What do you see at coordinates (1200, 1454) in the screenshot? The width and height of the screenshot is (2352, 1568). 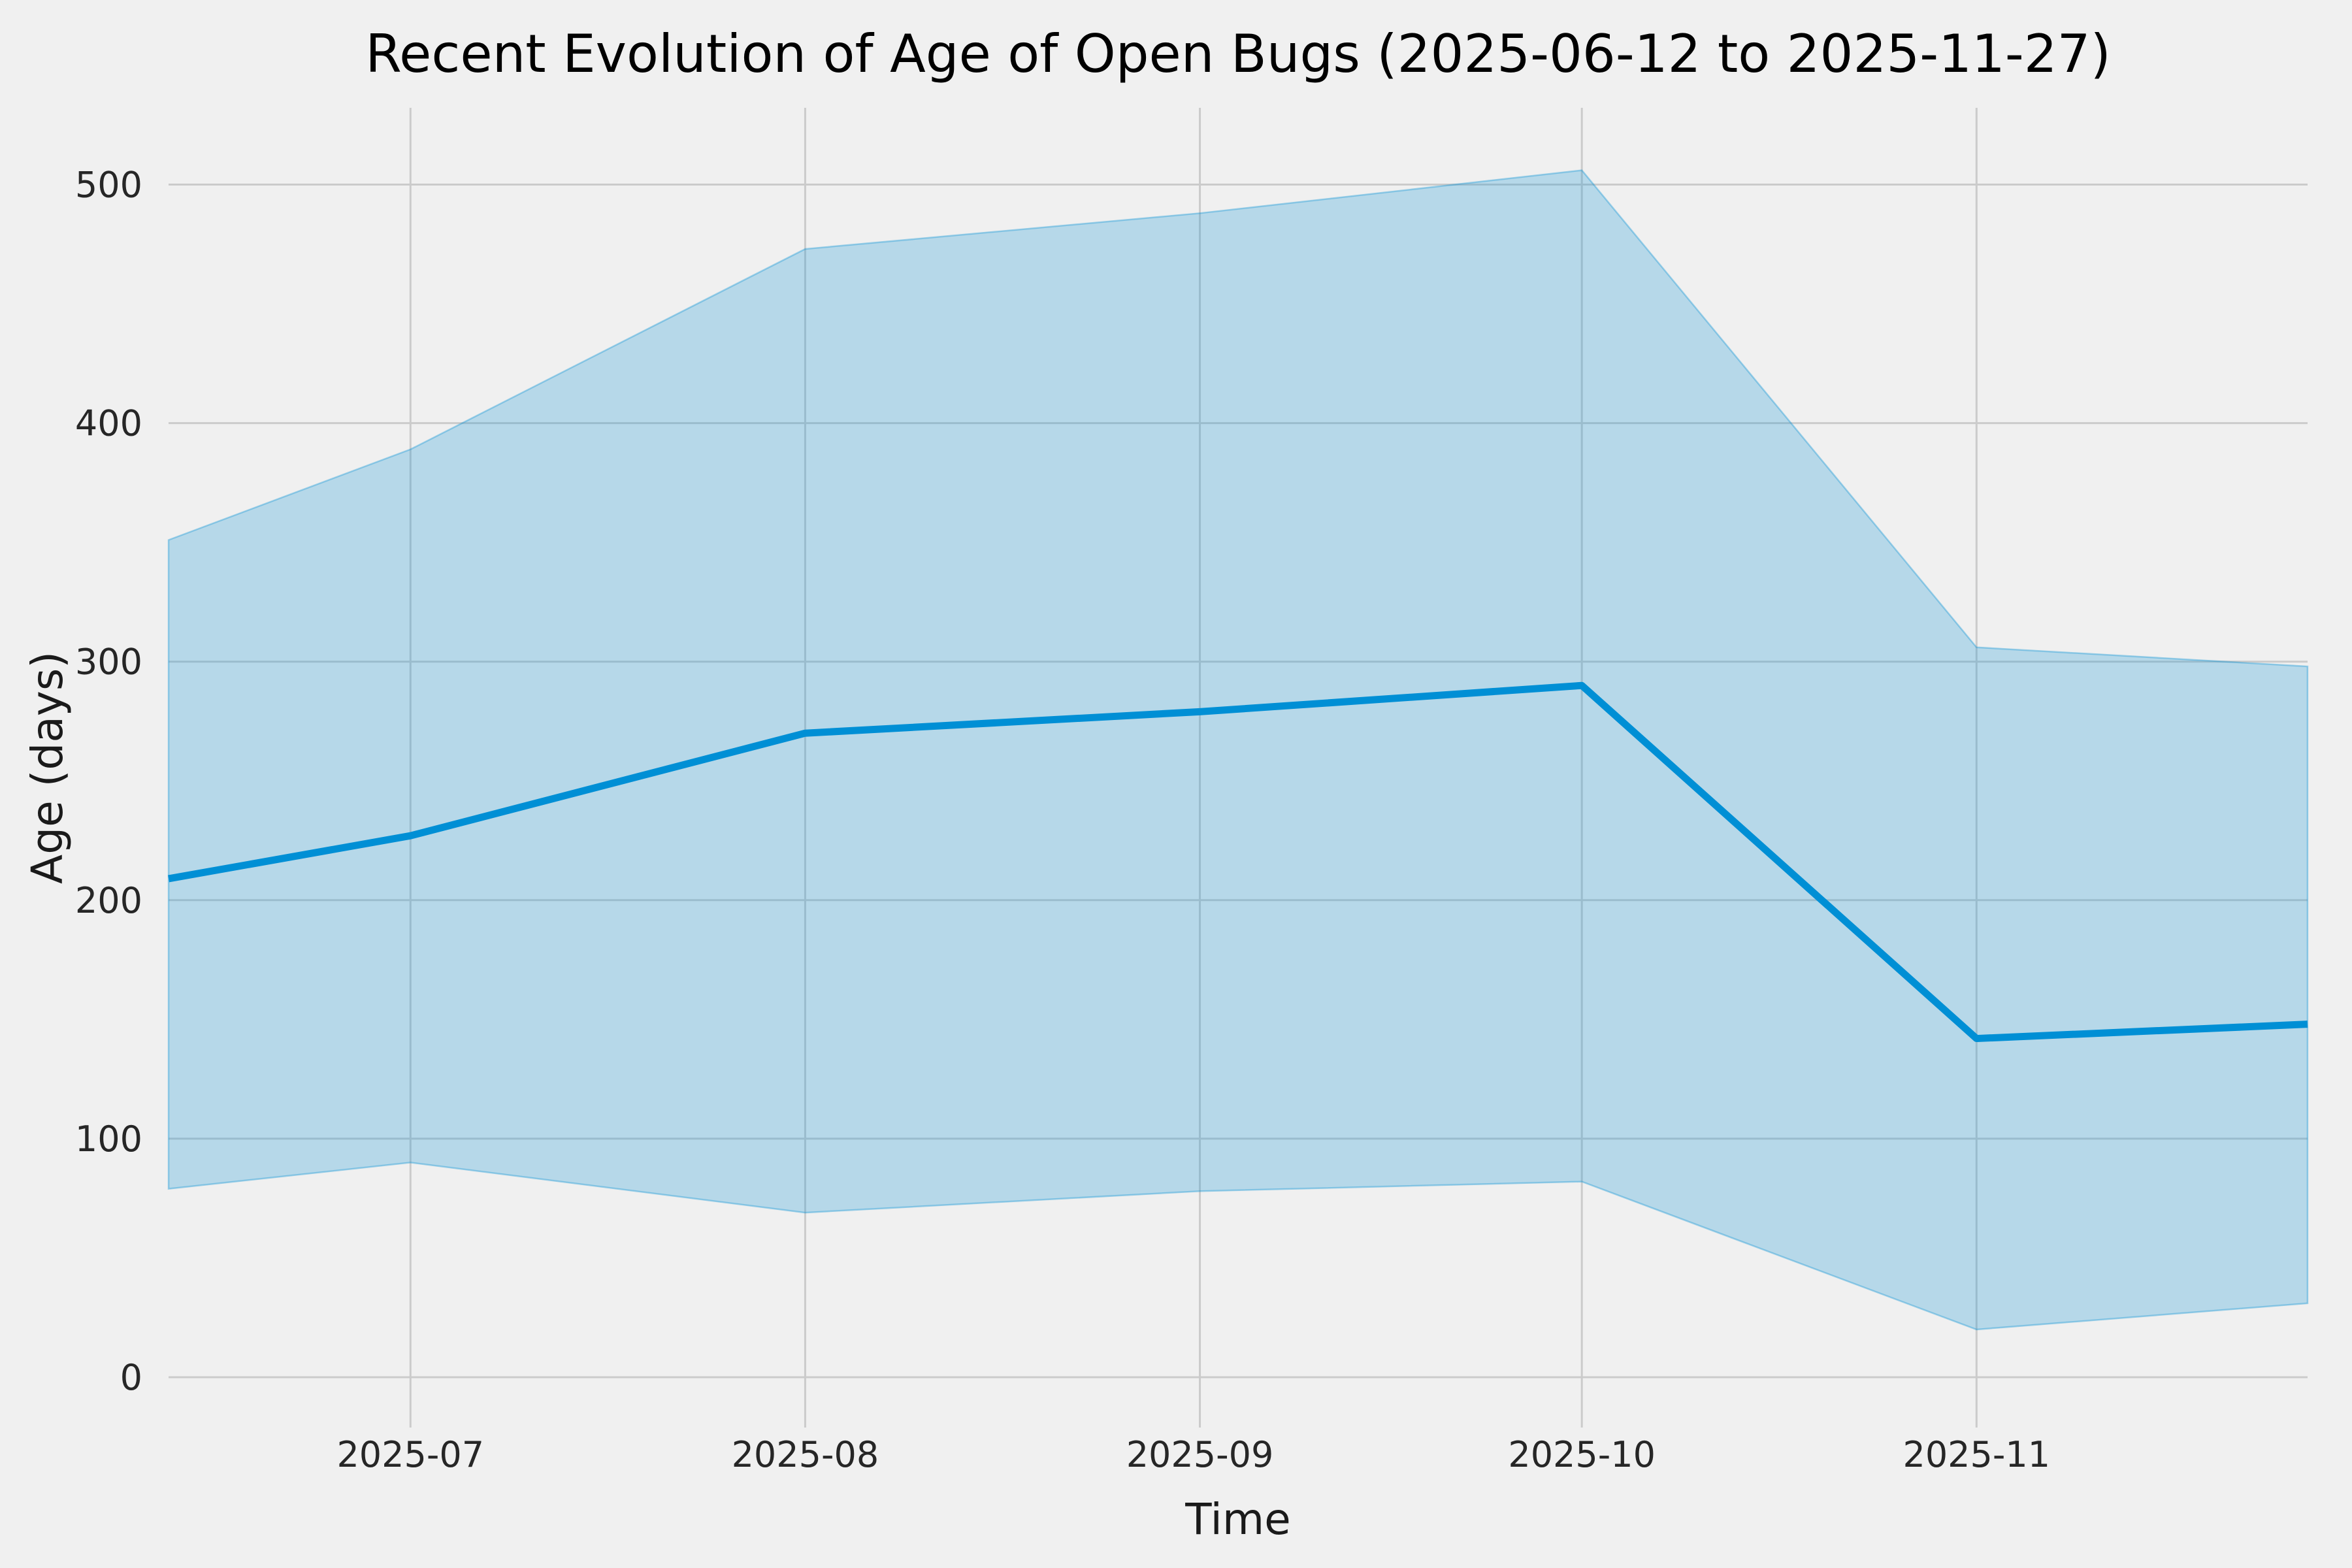 I see `x-tick-label: 2025-09` at bounding box center [1200, 1454].